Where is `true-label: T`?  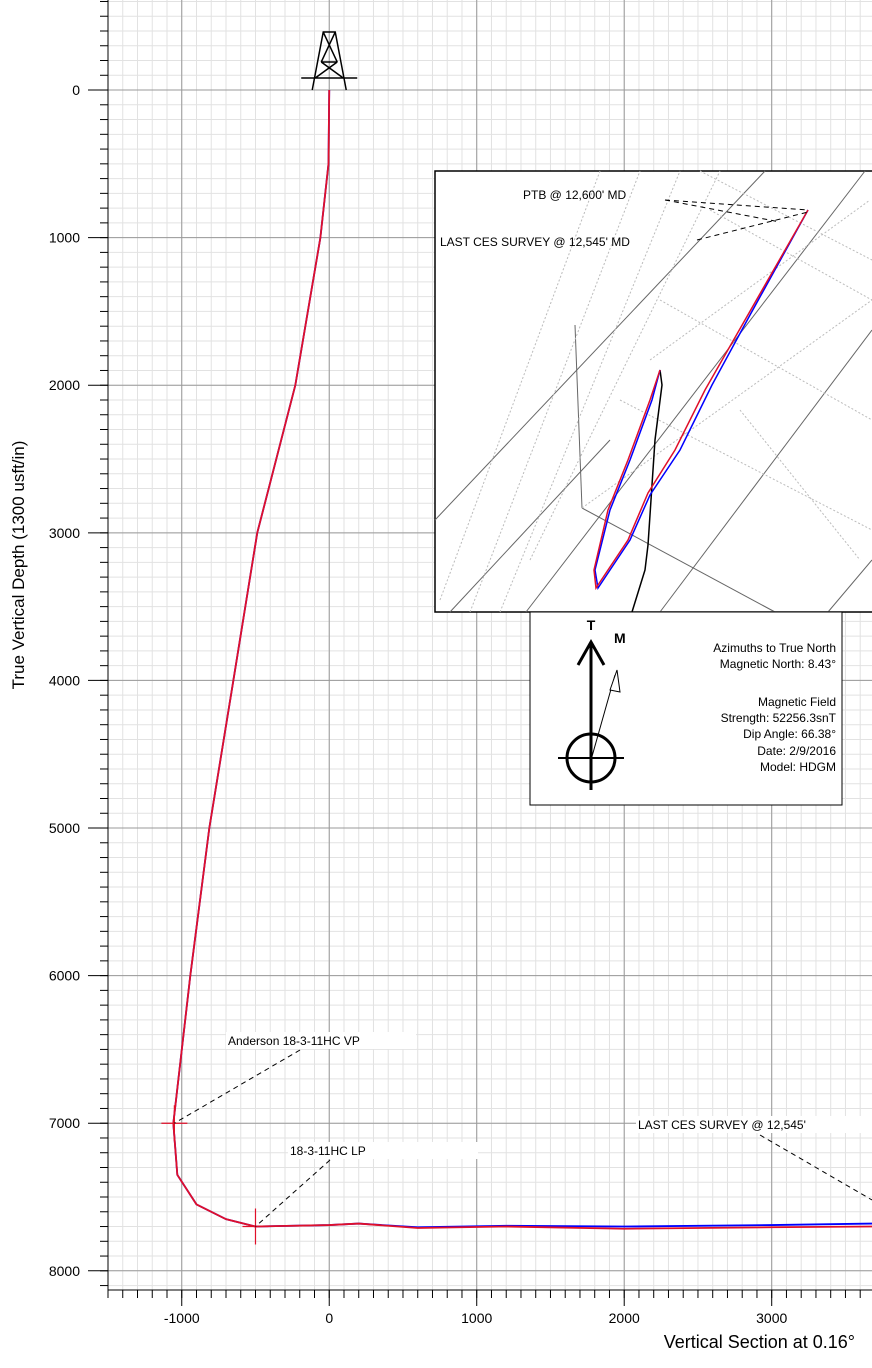 true-label: T is located at coordinates (591, 625).